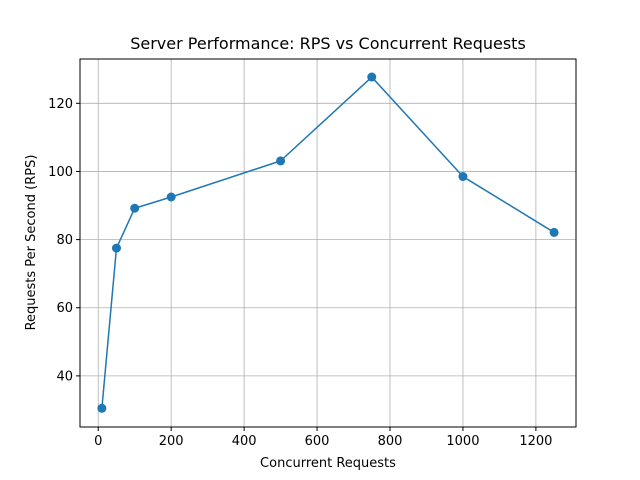 The image size is (640, 480). I want to click on x-tick-label: 400, so click(244, 441).